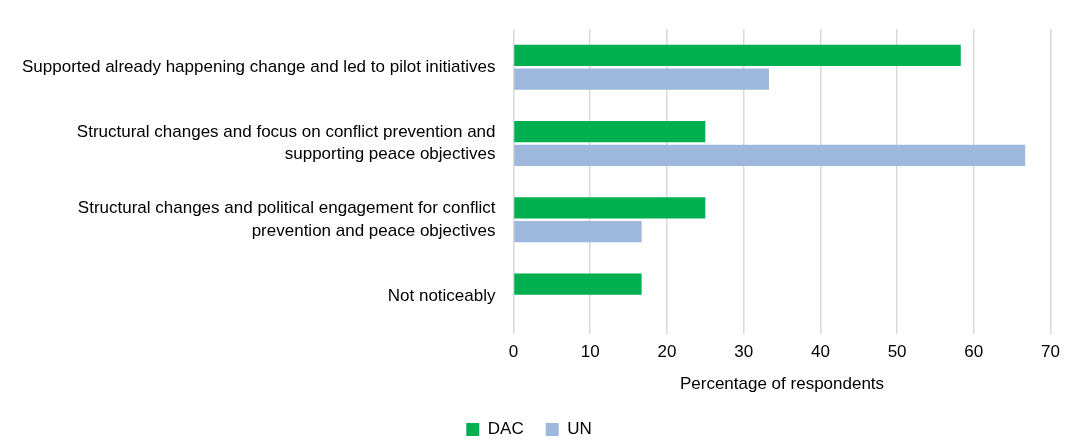 The image size is (1068, 448). Describe the element at coordinates (897, 352) in the screenshot. I see `x-tick-label: 50` at that location.